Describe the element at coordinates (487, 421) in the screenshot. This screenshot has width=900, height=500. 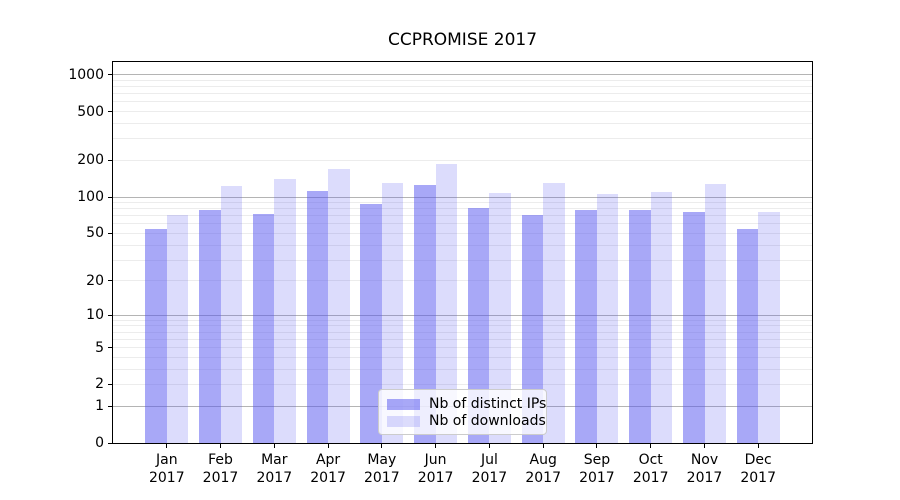
I see `legend-label: Nb of downloads` at that location.